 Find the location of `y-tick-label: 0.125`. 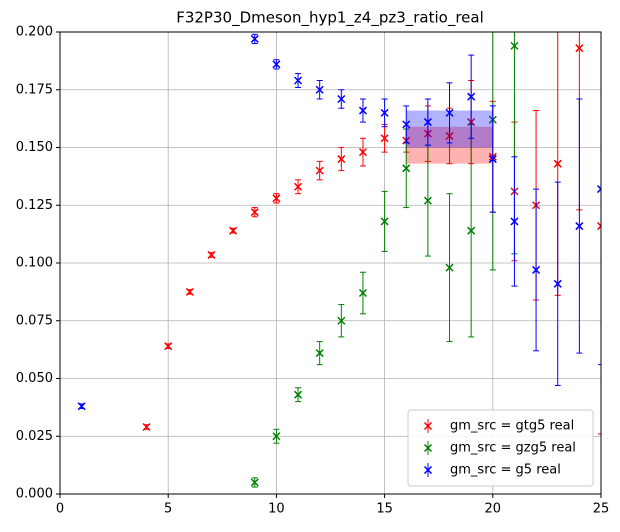

y-tick-label: 0.125 is located at coordinates (34, 205).